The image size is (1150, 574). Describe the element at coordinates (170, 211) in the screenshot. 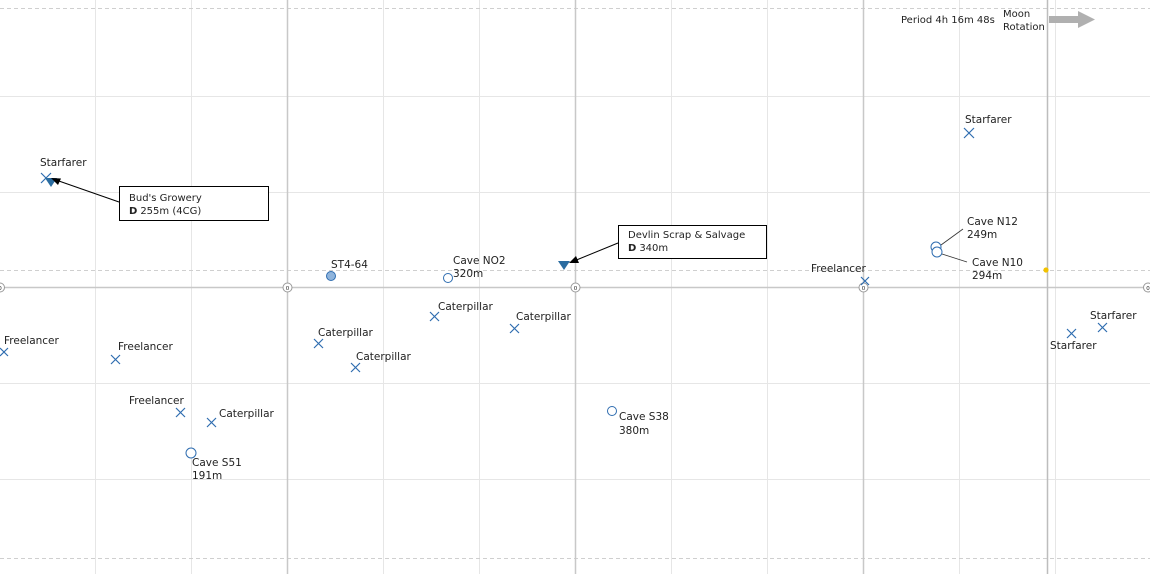

I see `distance-value: 255m (4CG)` at that location.